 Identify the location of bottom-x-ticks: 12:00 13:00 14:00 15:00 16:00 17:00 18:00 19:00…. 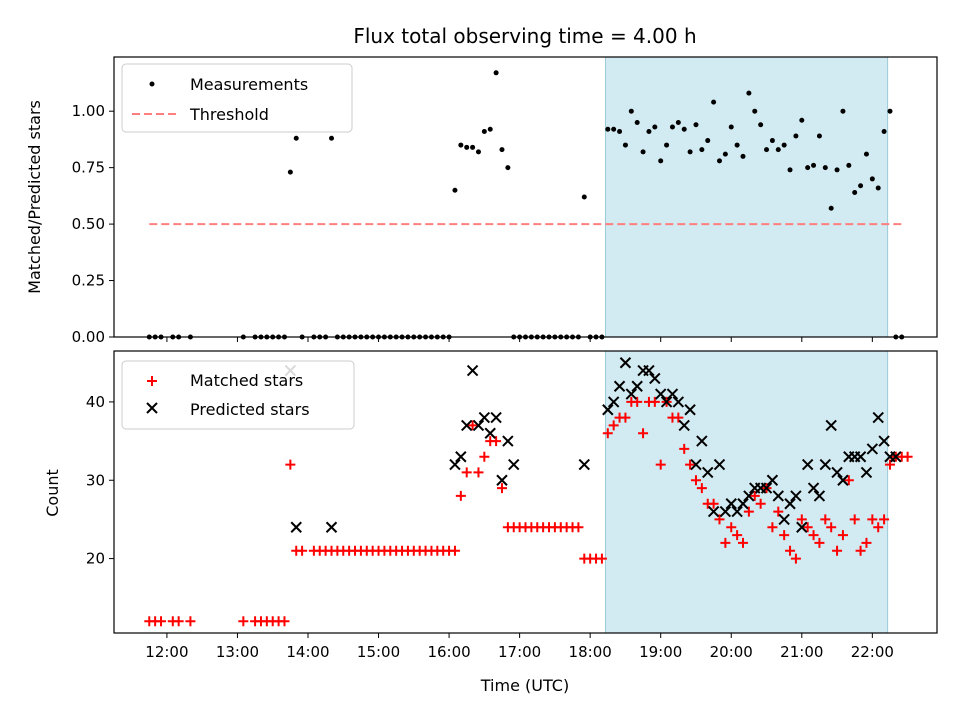
(519, 647).